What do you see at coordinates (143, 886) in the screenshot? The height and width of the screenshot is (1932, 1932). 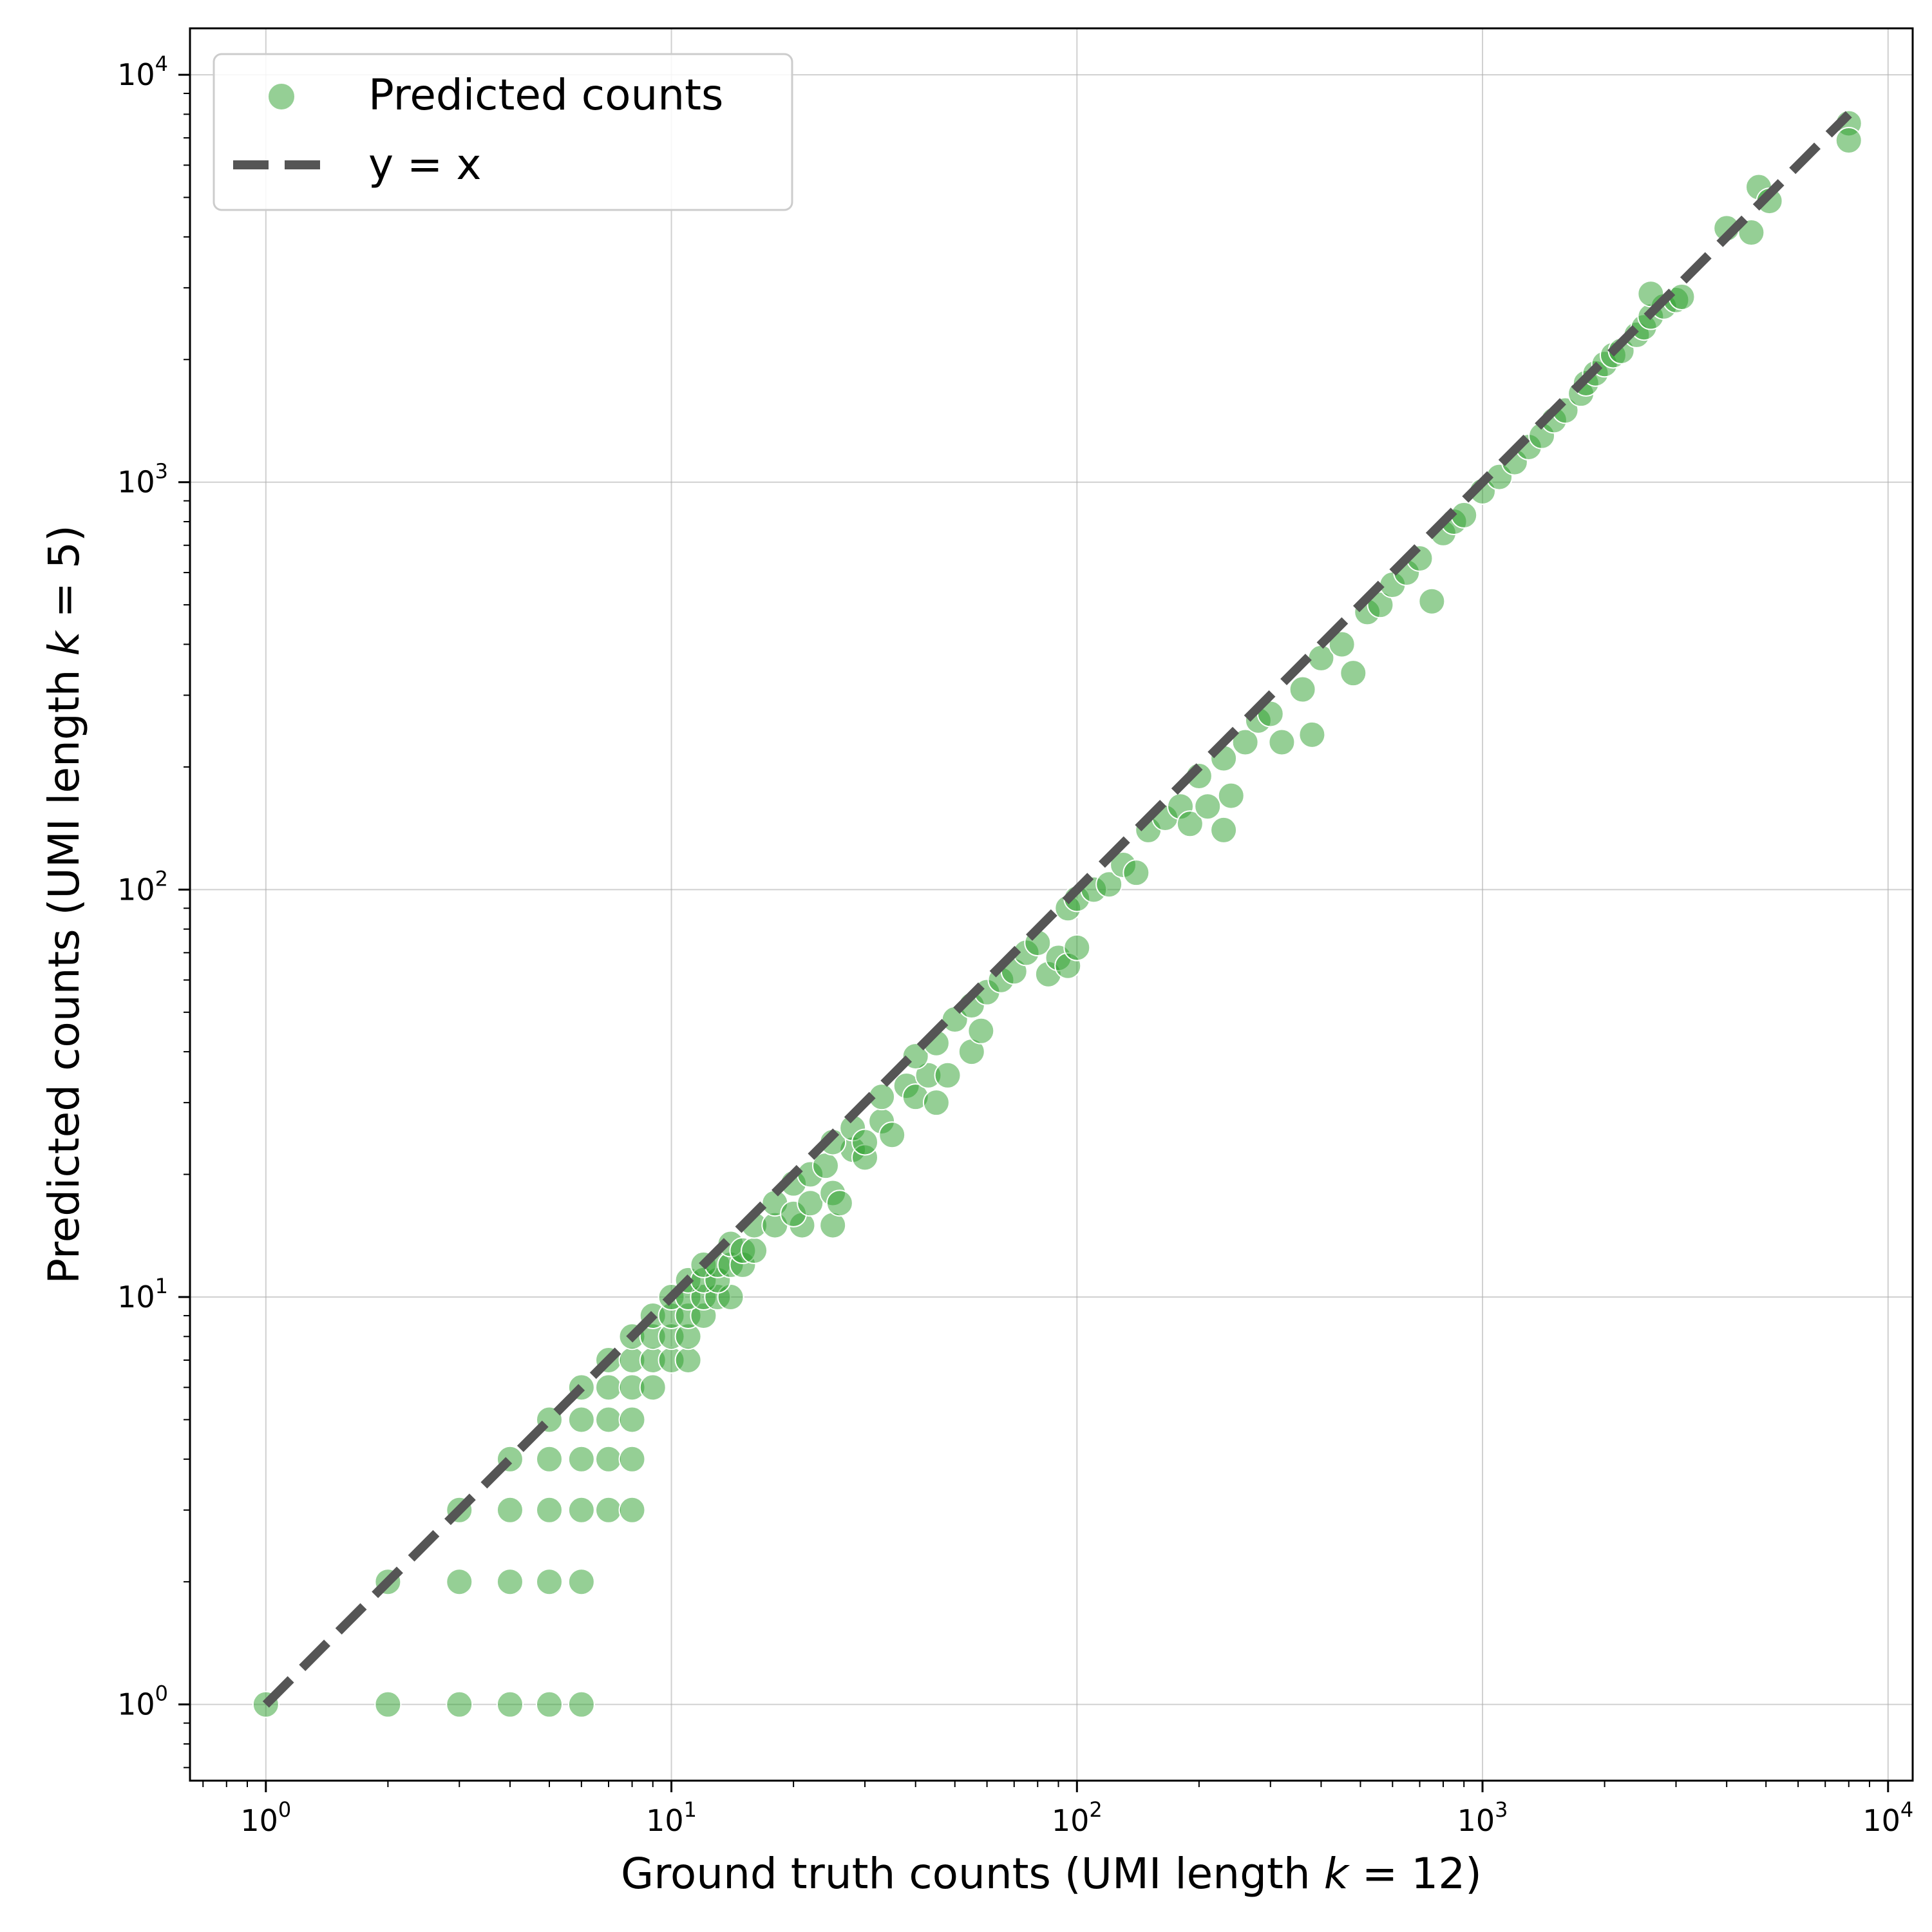 I see `y-tick-label: 10²` at bounding box center [143, 886].